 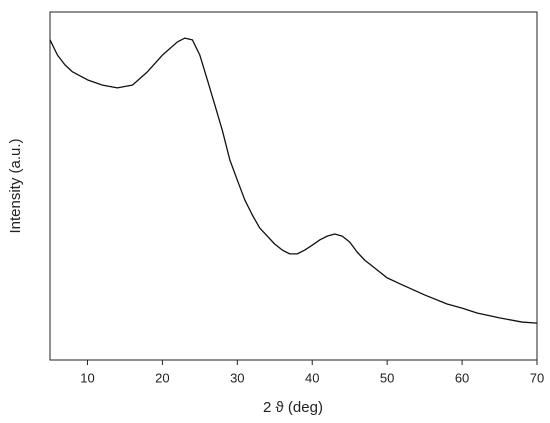 What do you see at coordinates (162, 377) in the screenshot?
I see `x-tick-label: 20` at bounding box center [162, 377].